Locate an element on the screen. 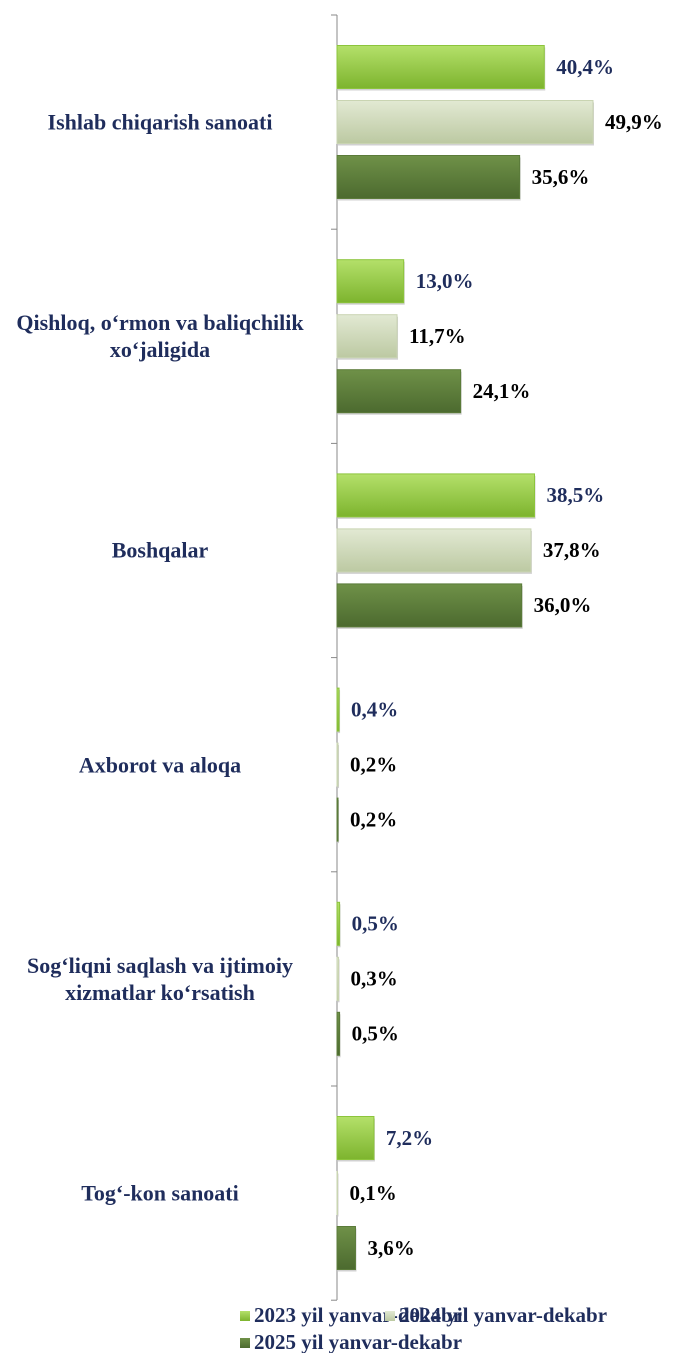 Image resolution: width=684 pixels, height=1353 pixels. value-label: 49,9% is located at coordinates (634, 122).